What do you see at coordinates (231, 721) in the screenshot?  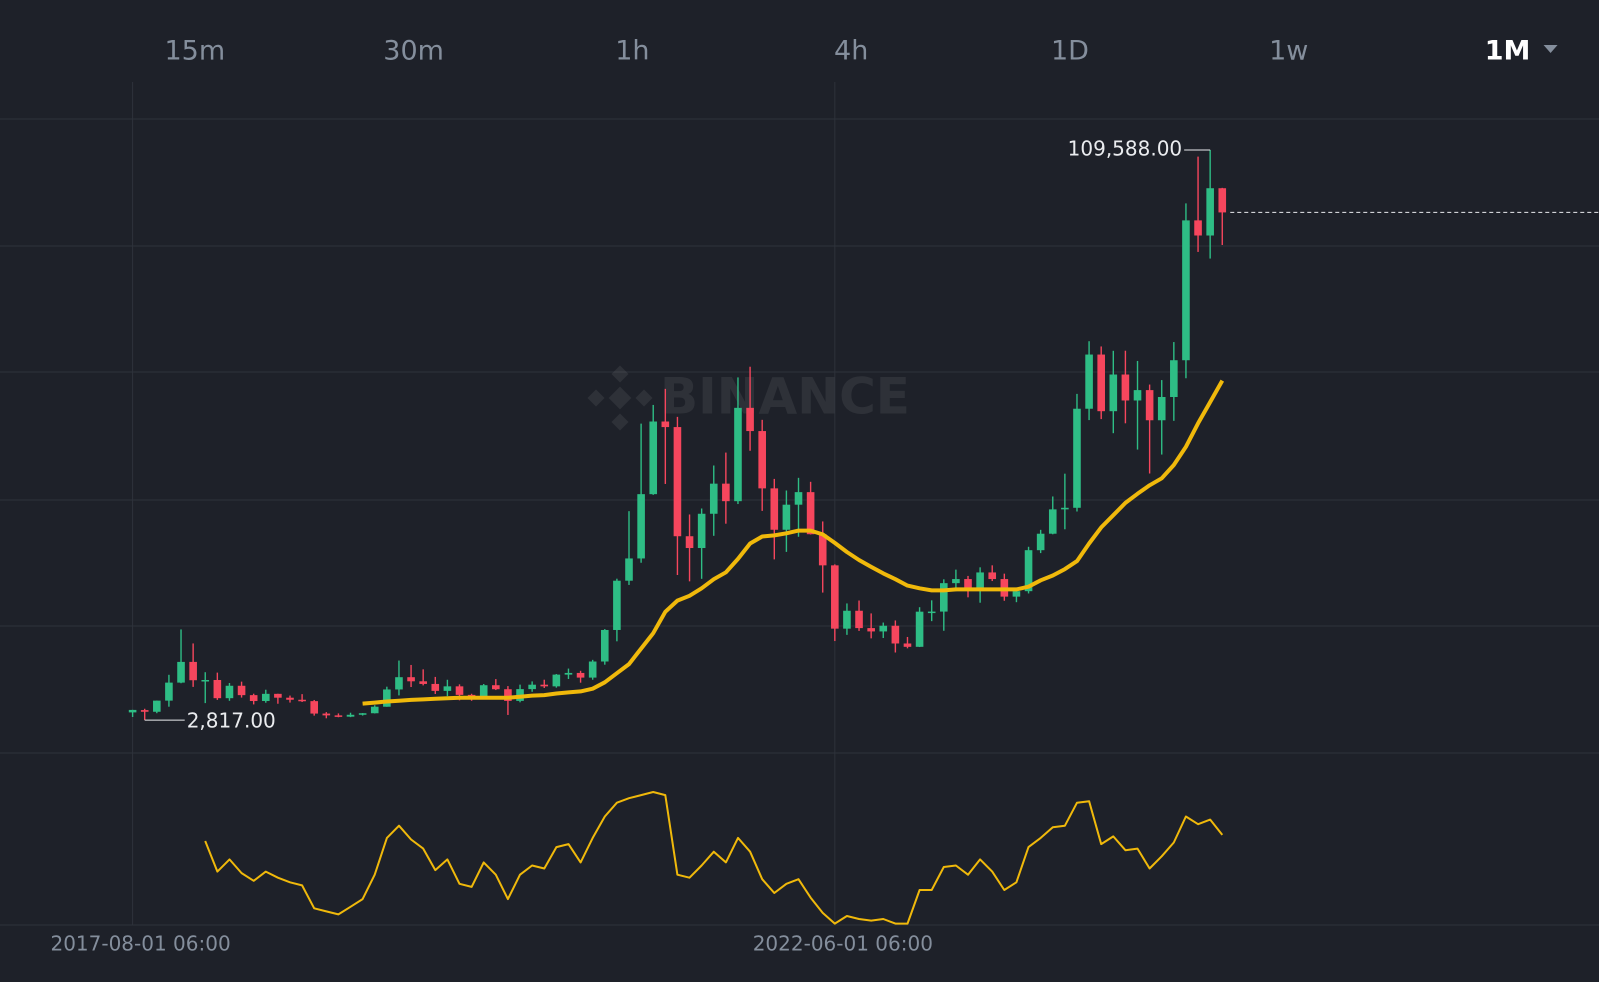 I see `low-price-label: 2,817.00` at bounding box center [231, 721].